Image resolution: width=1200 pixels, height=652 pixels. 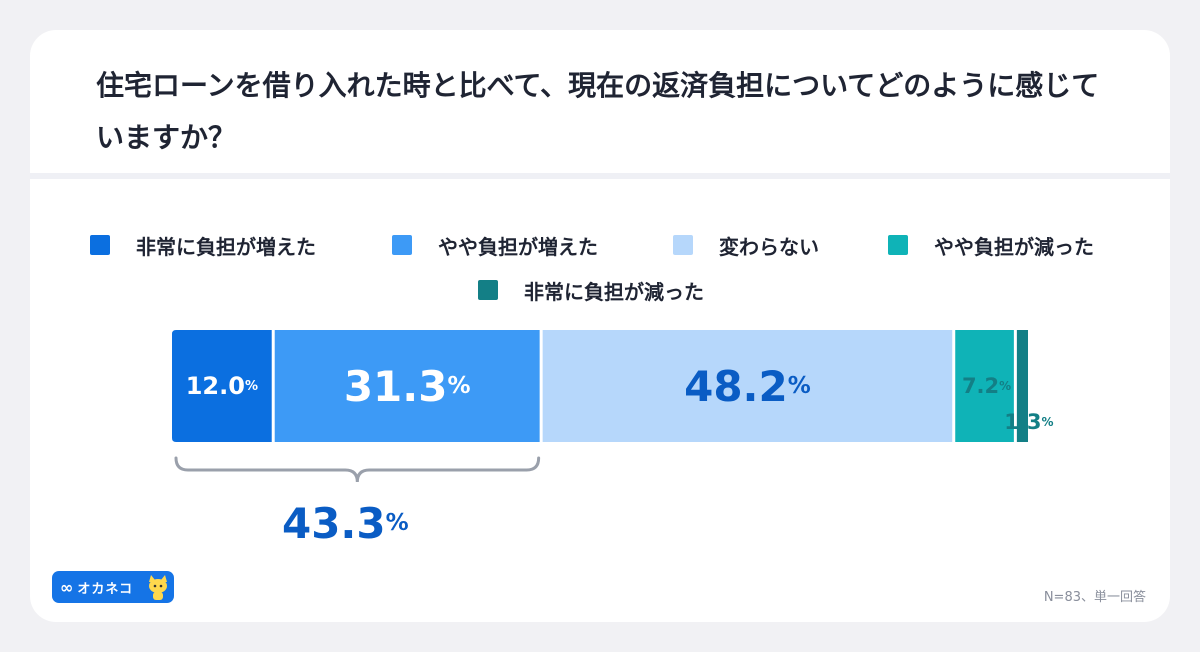 I want to click on total-bracket, so click(x=357, y=469).